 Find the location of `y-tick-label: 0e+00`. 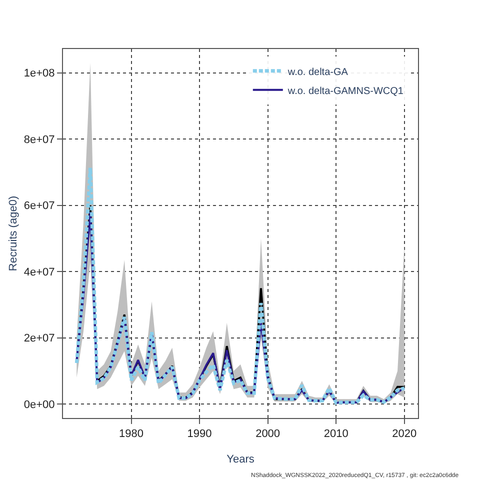

y-tick-label: 0e+00 is located at coordinates (39, 404).